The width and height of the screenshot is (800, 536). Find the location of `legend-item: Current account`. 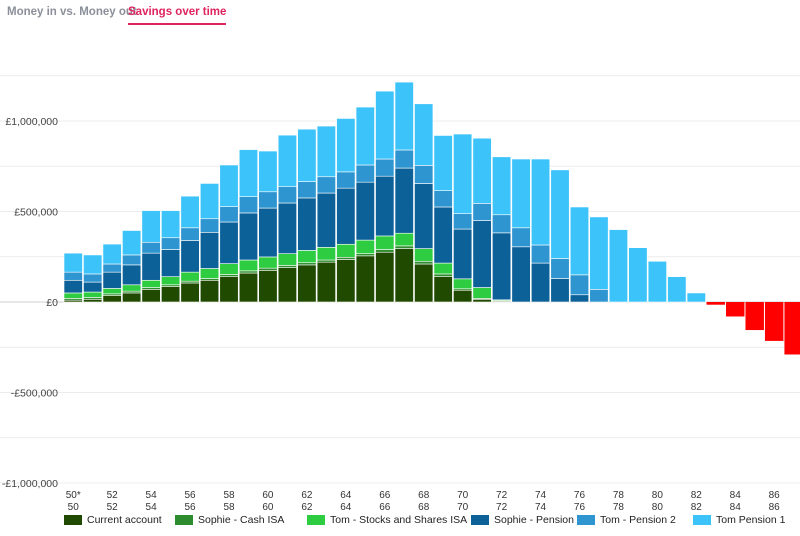

legend-item: Current account is located at coordinates (113, 520).